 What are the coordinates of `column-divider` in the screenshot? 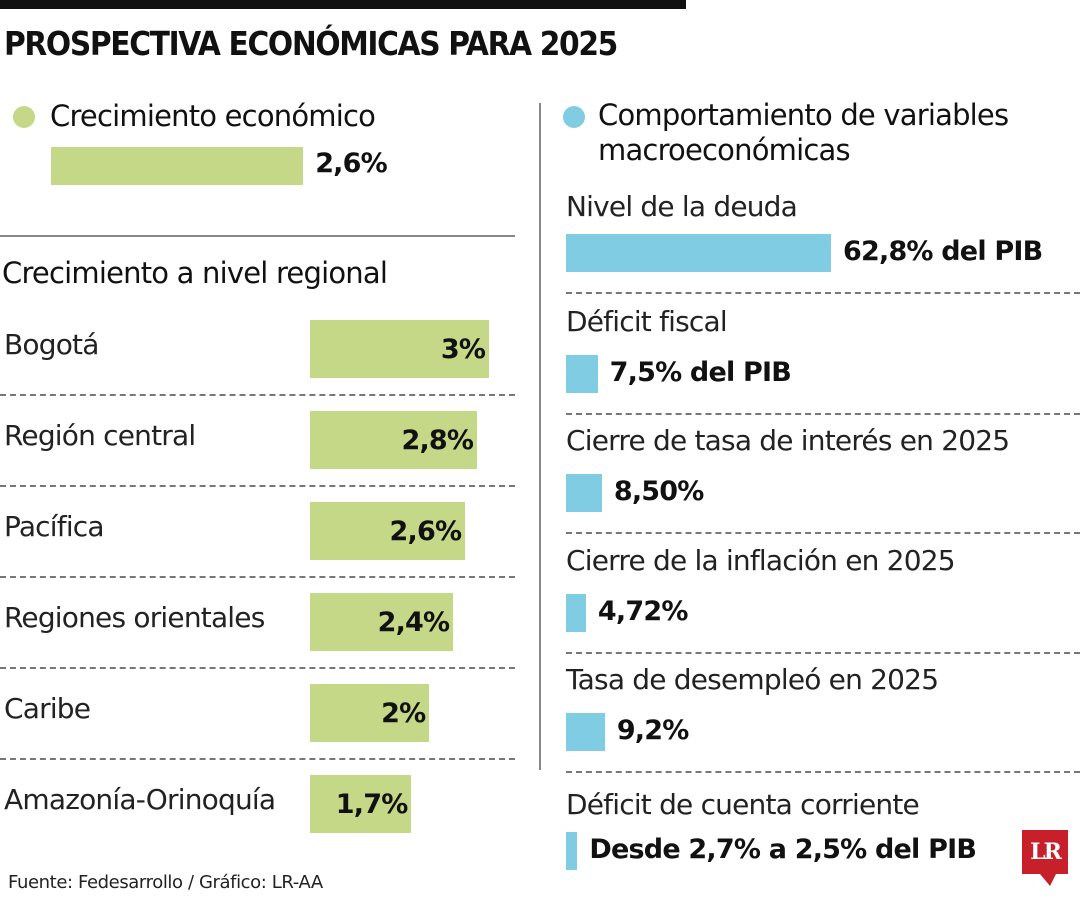 It's located at (540, 436).